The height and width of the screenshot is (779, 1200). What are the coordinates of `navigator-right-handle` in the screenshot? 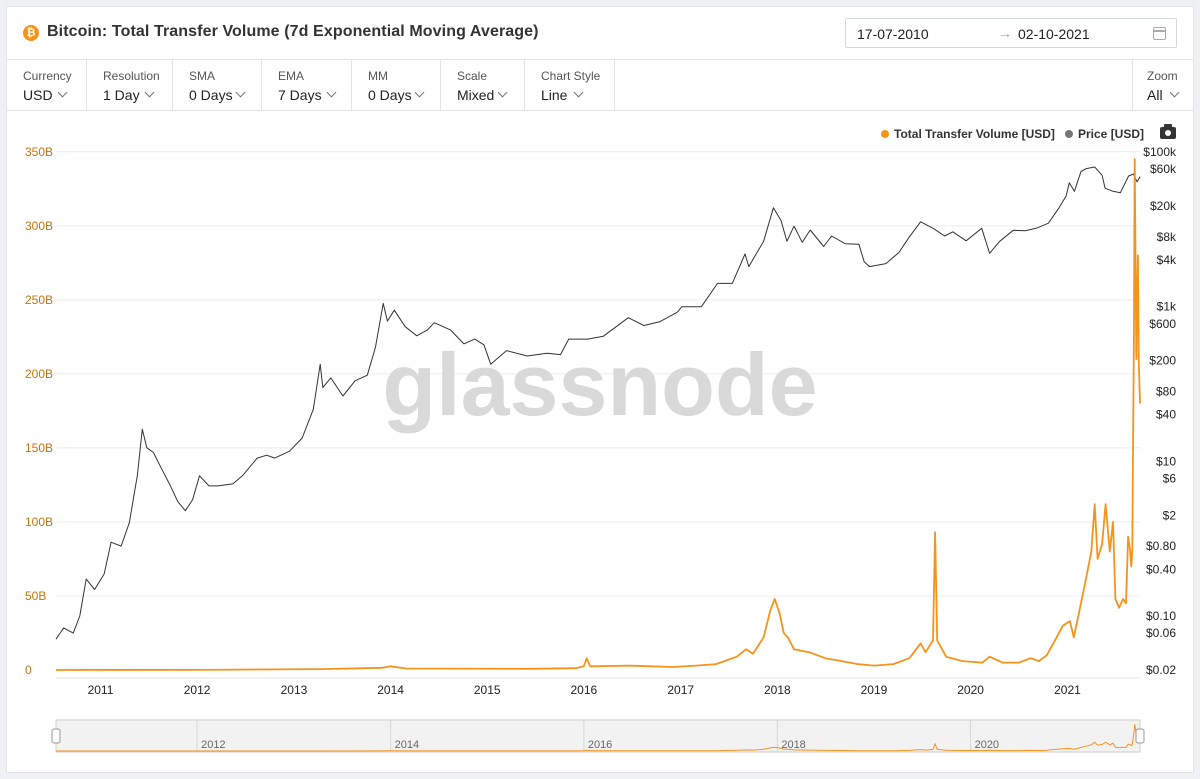 It's located at (1140, 736).